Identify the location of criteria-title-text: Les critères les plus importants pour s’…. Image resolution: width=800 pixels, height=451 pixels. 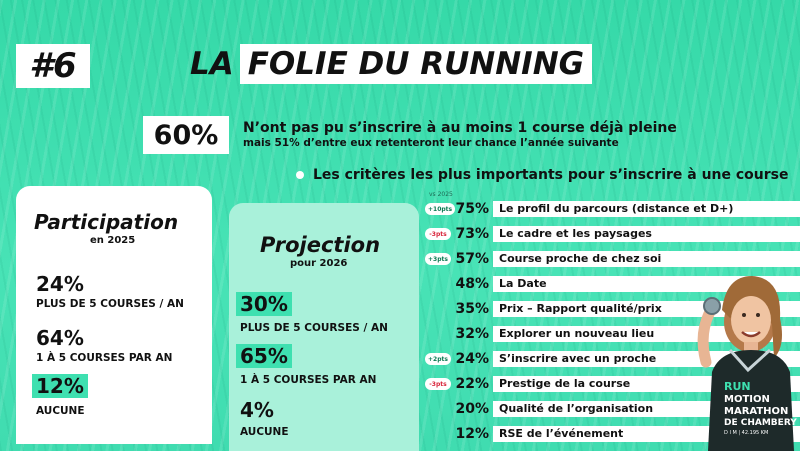
(551, 175).